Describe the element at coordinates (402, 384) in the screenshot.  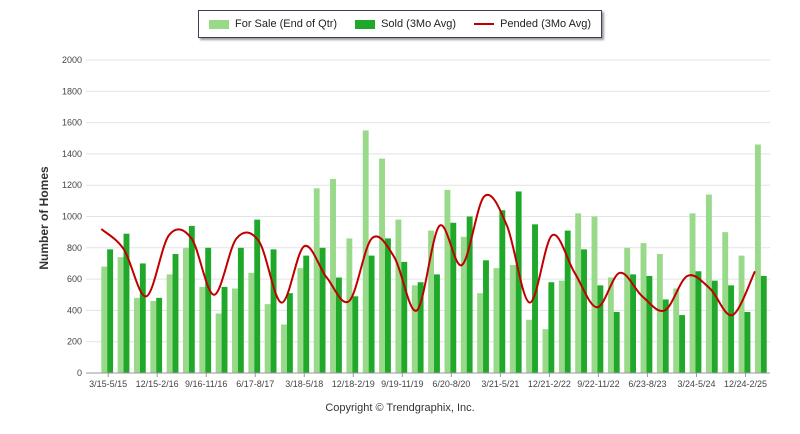
I see `x-tick-label: 9/19-11/19` at that location.